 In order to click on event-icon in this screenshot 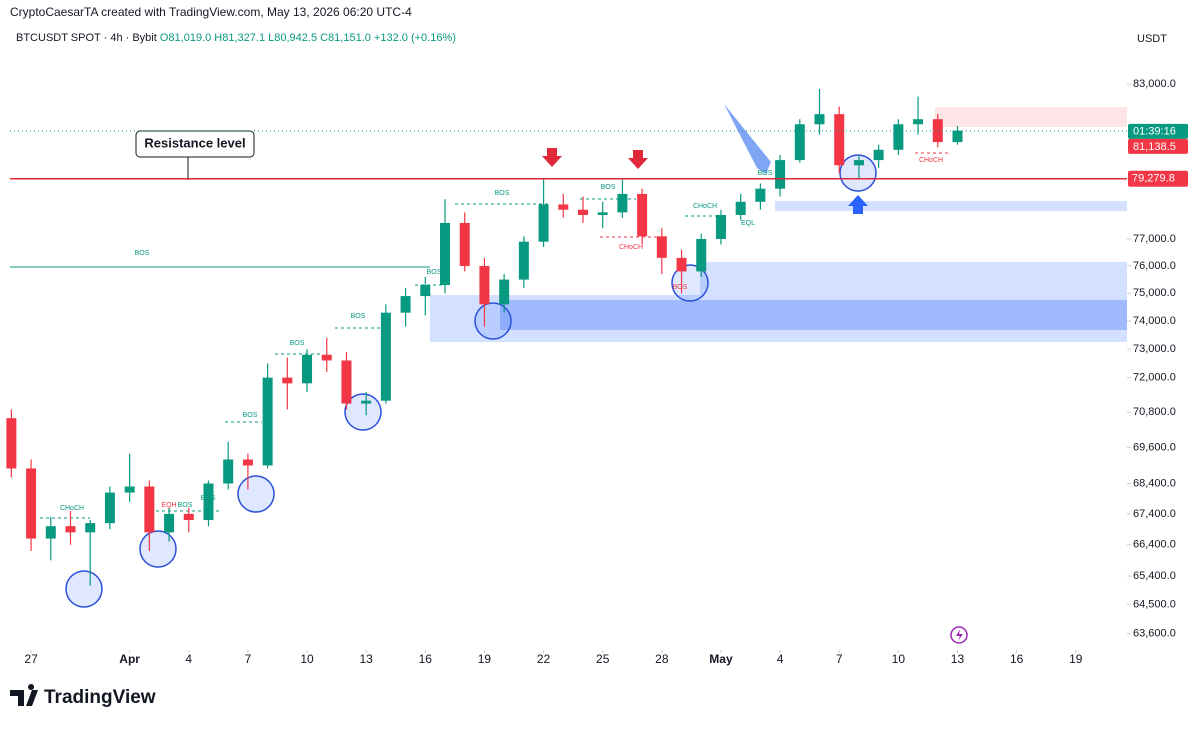, I will do `click(959, 635)`.